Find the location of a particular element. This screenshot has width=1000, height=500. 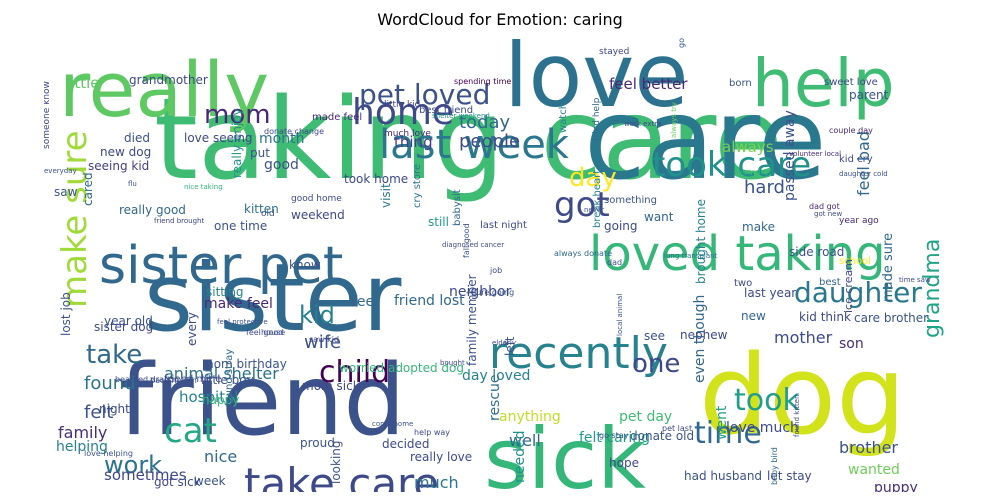

word-best-friend: best friend is located at coordinates (446, 110).